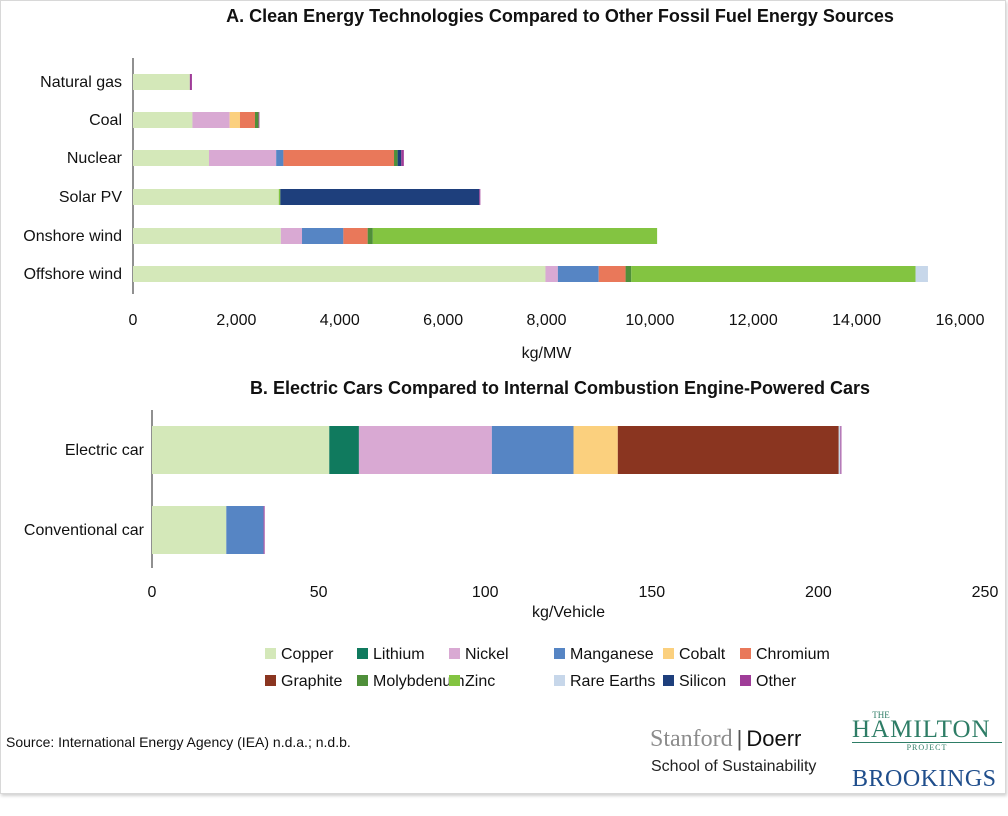  I want to click on stanford-doerr-logo: Stanford | Doerr, so click(725, 739).